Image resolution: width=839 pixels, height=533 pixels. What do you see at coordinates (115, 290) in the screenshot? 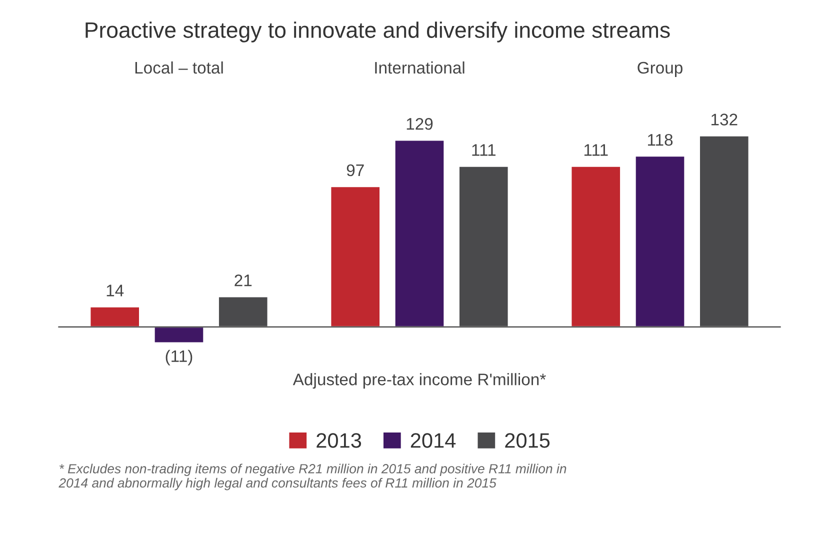
I see `data-label: 14` at bounding box center [115, 290].